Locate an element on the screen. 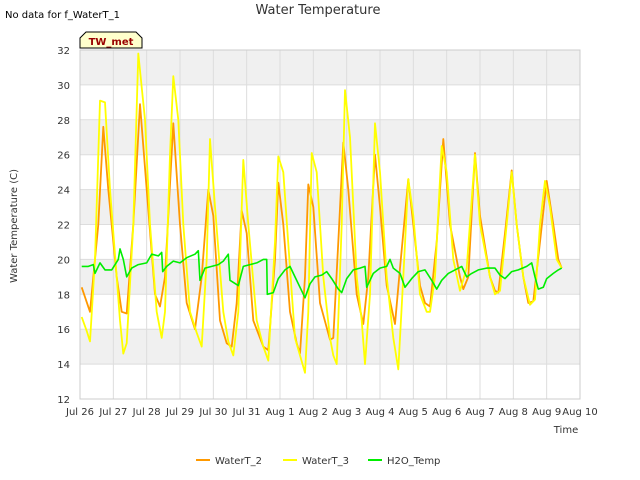 Image resolution: width=640 pixels, height=480 pixels. x-tick-label: Aug 2 is located at coordinates (313, 412).